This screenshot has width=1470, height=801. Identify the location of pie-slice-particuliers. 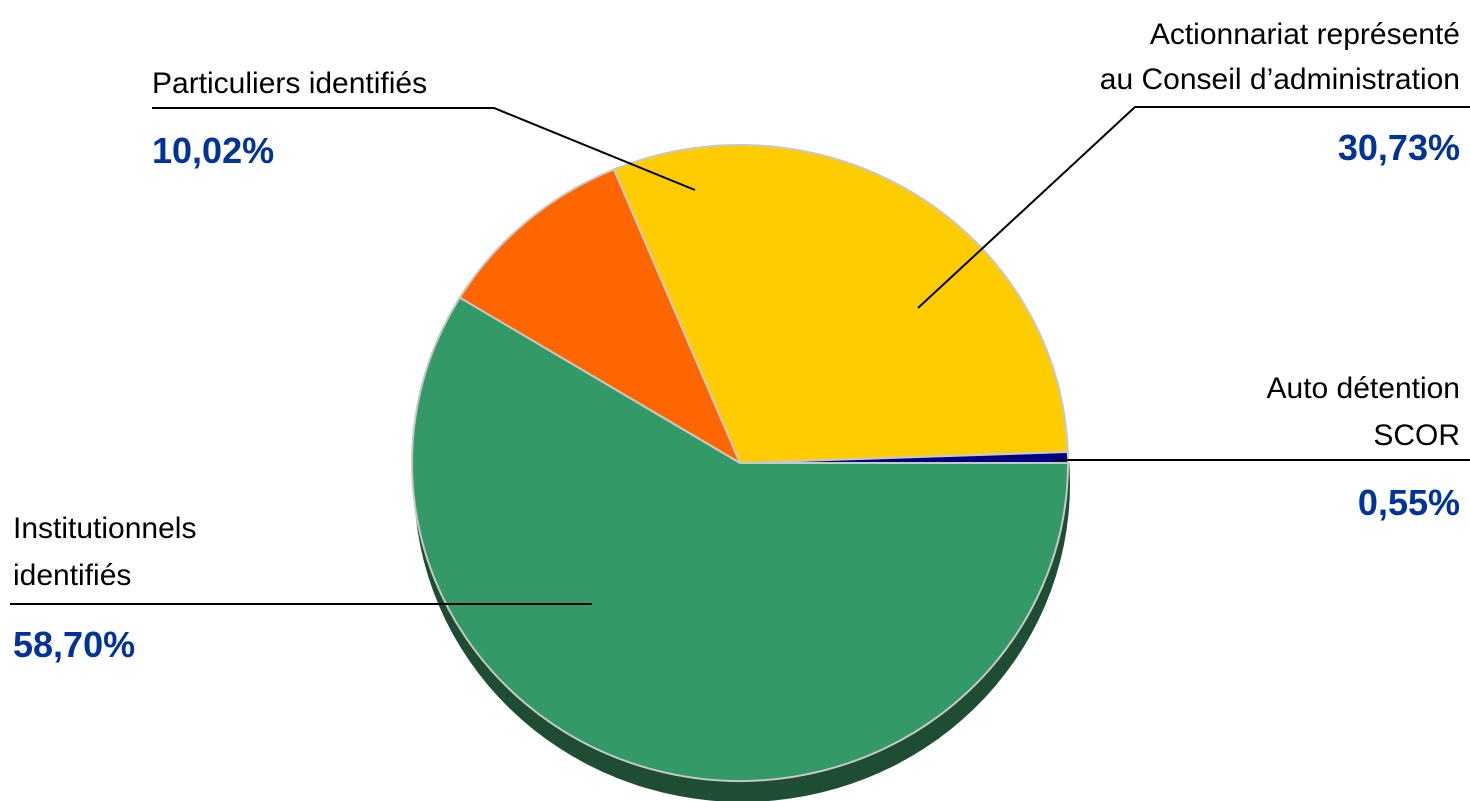
(600, 317).